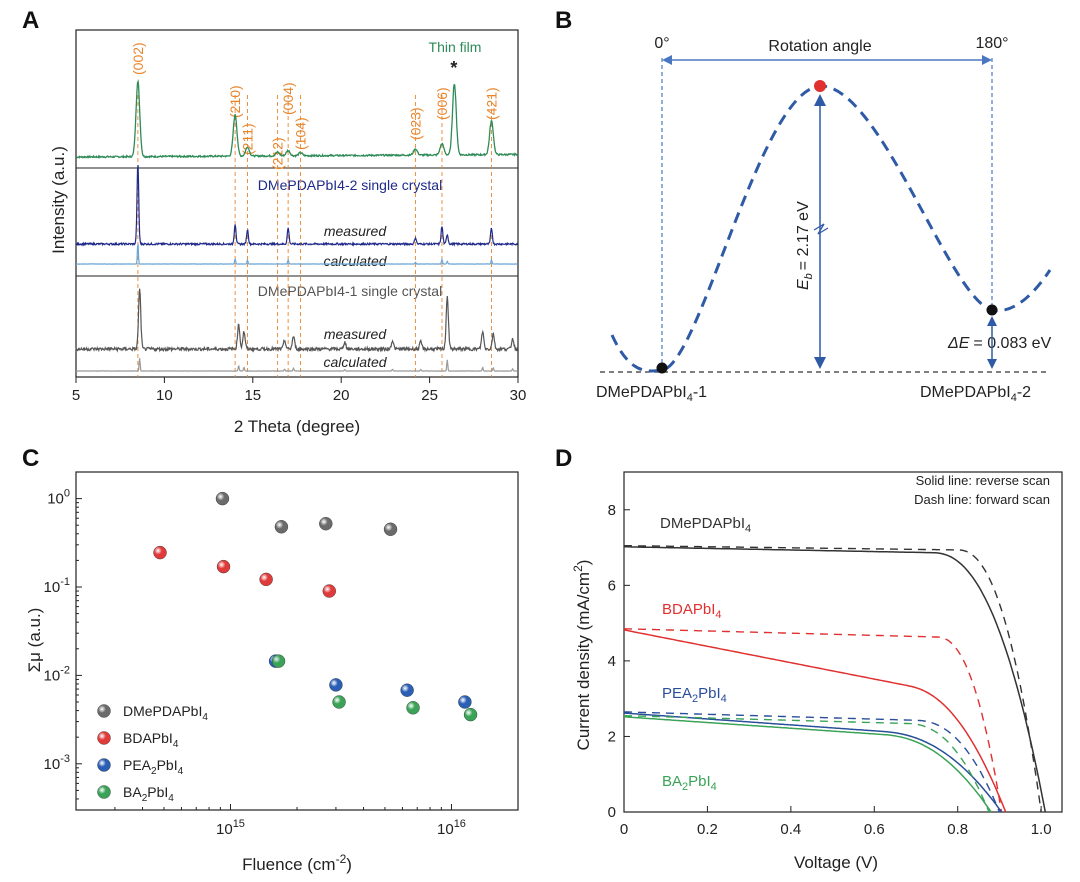 The image size is (1080, 882). Describe the element at coordinates (691, 611) in the screenshot. I see `jv-label-BDAPbI4: BDAPbI4` at that location.